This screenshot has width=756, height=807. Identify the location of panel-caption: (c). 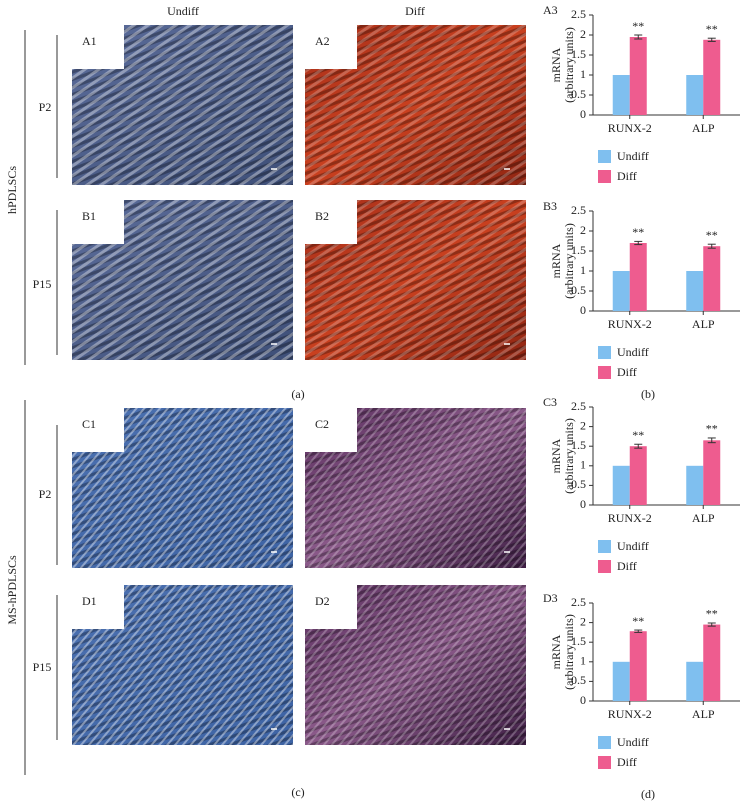
(297, 792).